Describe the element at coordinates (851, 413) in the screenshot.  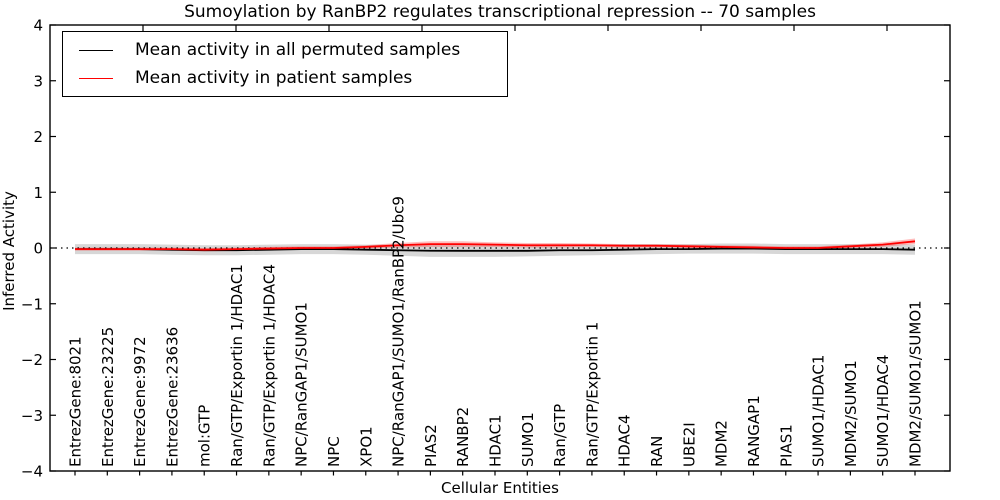
I see `x-category-label: MDM2/SUMO1` at that location.